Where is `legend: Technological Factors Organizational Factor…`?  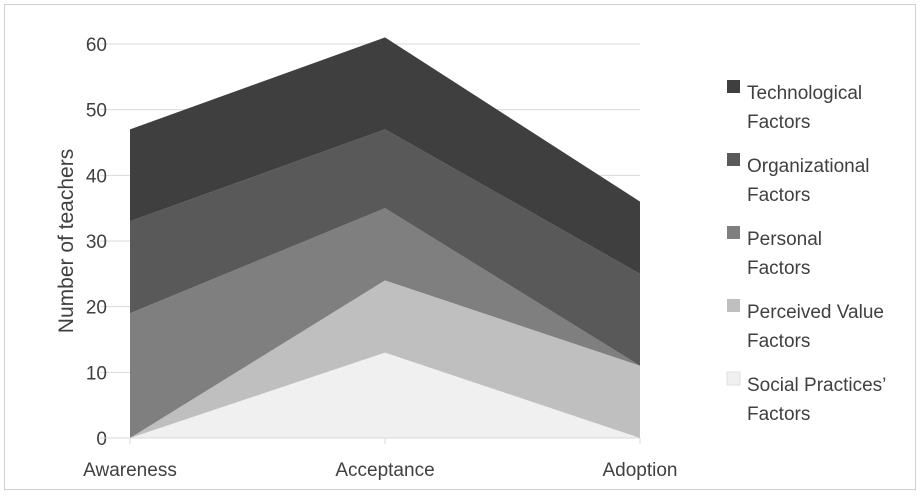 legend: Technological Factors Organizational Factor… is located at coordinates (806, 252).